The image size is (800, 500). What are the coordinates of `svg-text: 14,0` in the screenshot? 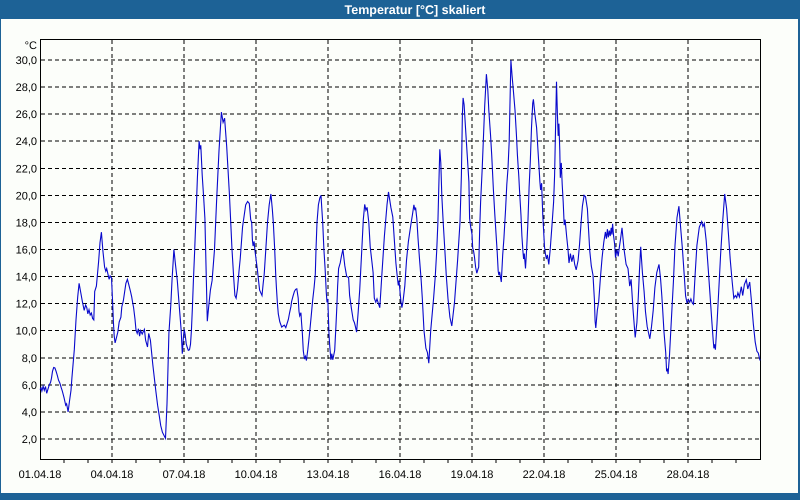 It's located at (26, 278).